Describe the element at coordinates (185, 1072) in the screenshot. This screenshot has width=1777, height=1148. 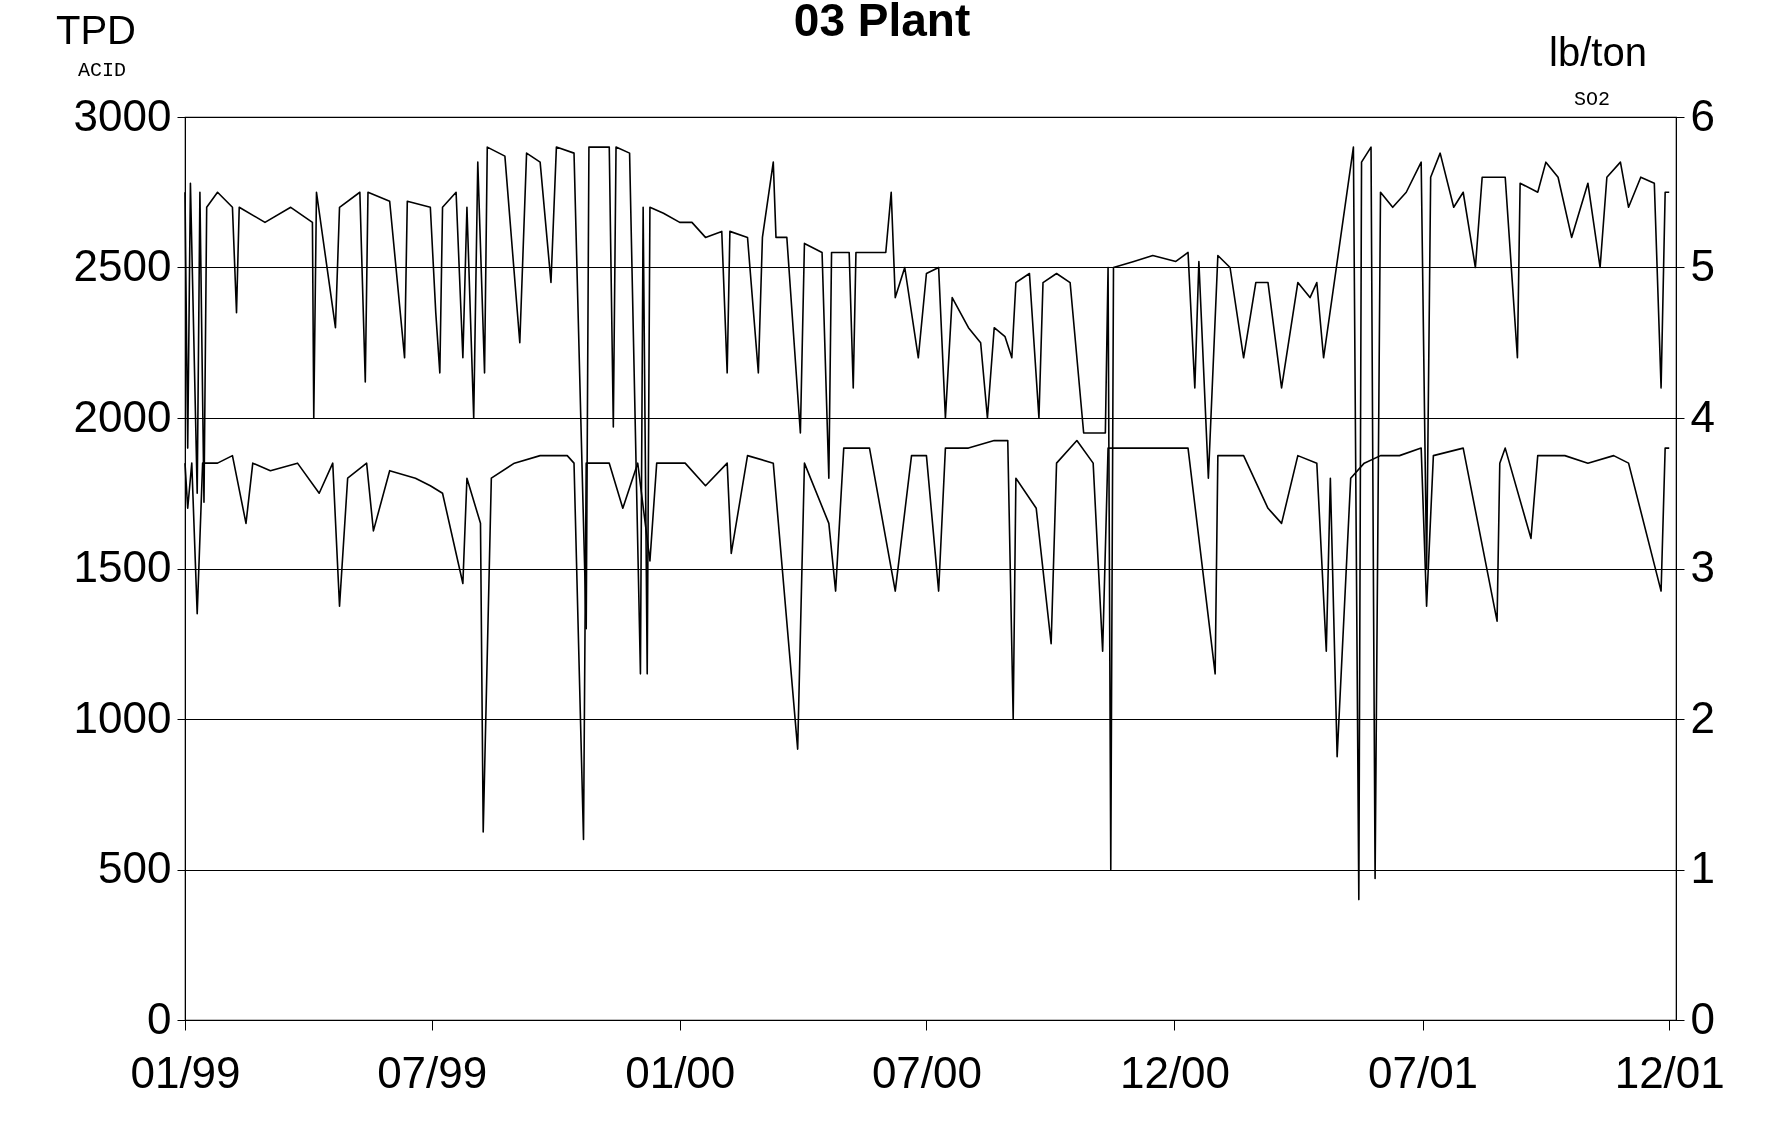
I see `x-tick-label: 01/99` at that location.